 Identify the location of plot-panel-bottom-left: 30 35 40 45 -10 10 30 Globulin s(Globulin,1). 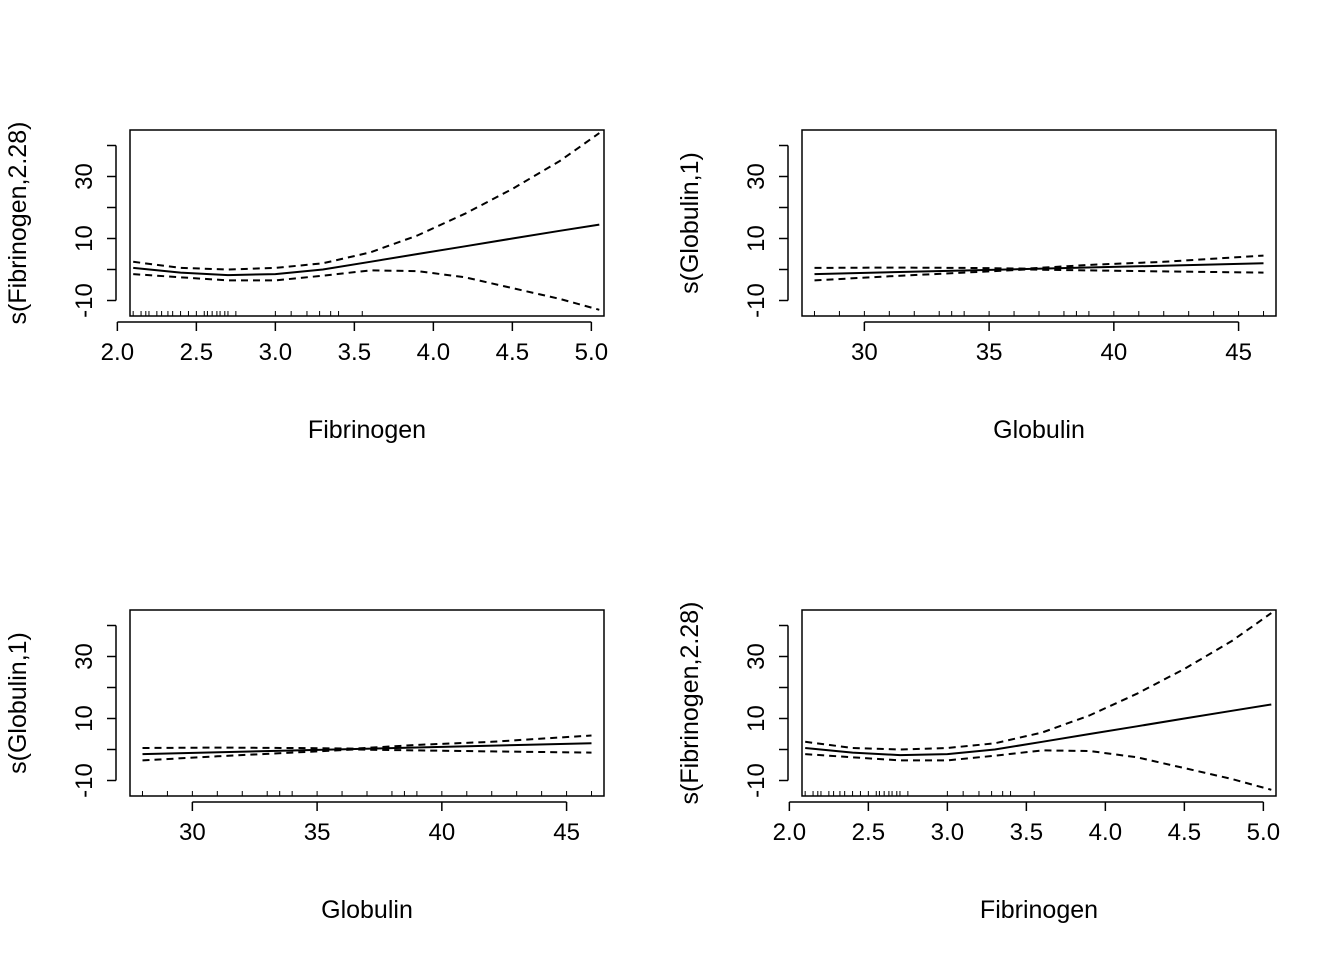
(304, 766).